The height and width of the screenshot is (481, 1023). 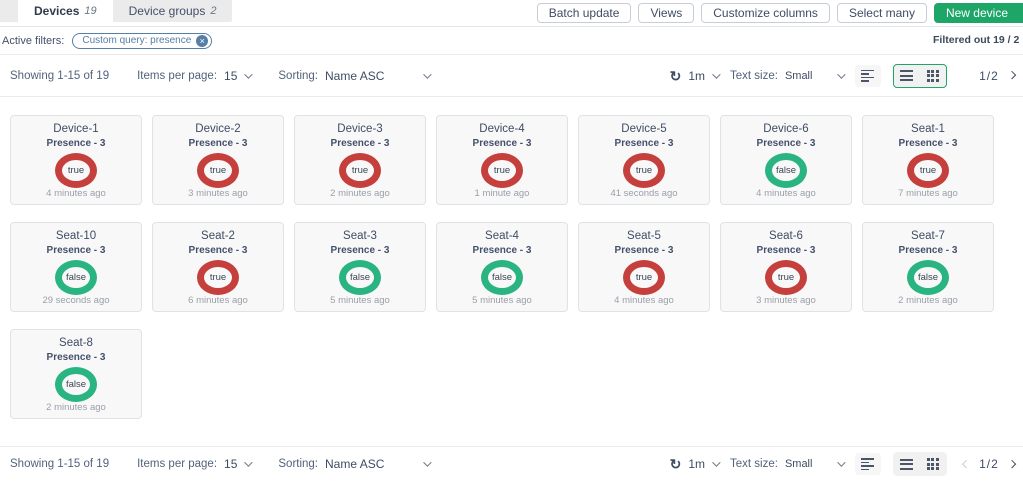 What do you see at coordinates (218, 160) in the screenshot?
I see `device-card: Device-2 Presence - 3 true 3 minutes ago` at bounding box center [218, 160].